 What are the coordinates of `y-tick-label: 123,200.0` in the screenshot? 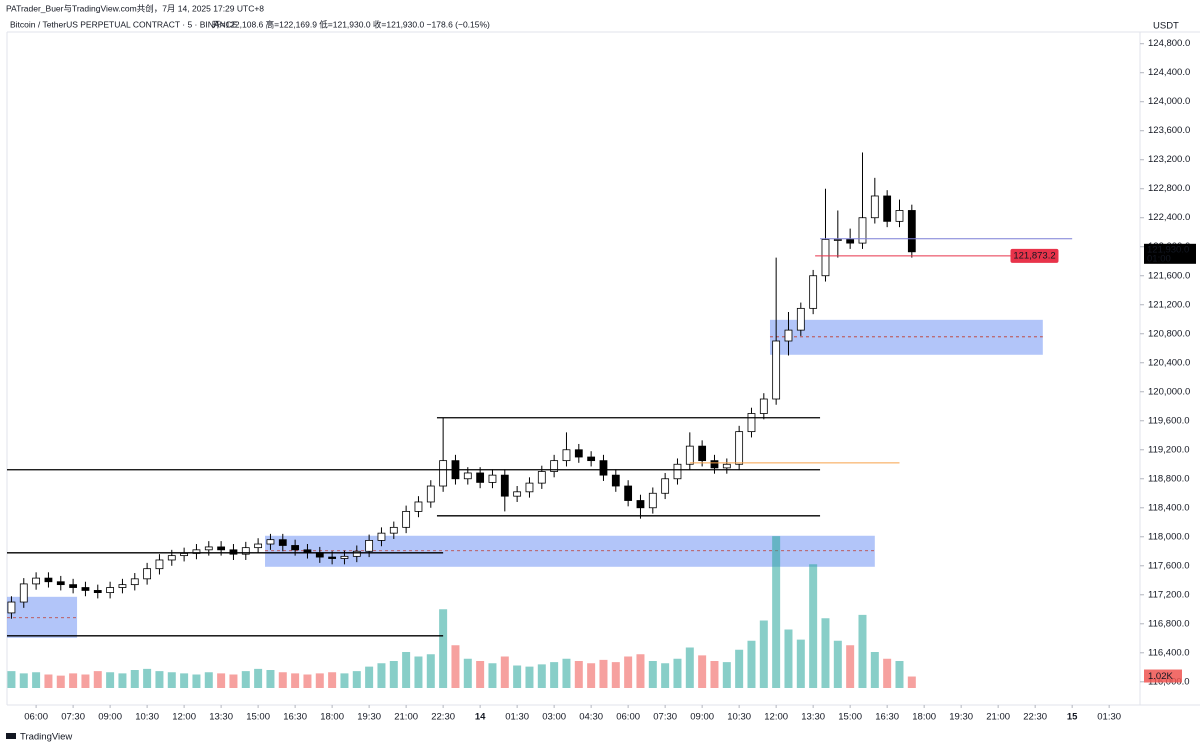 It's located at (1169, 159).